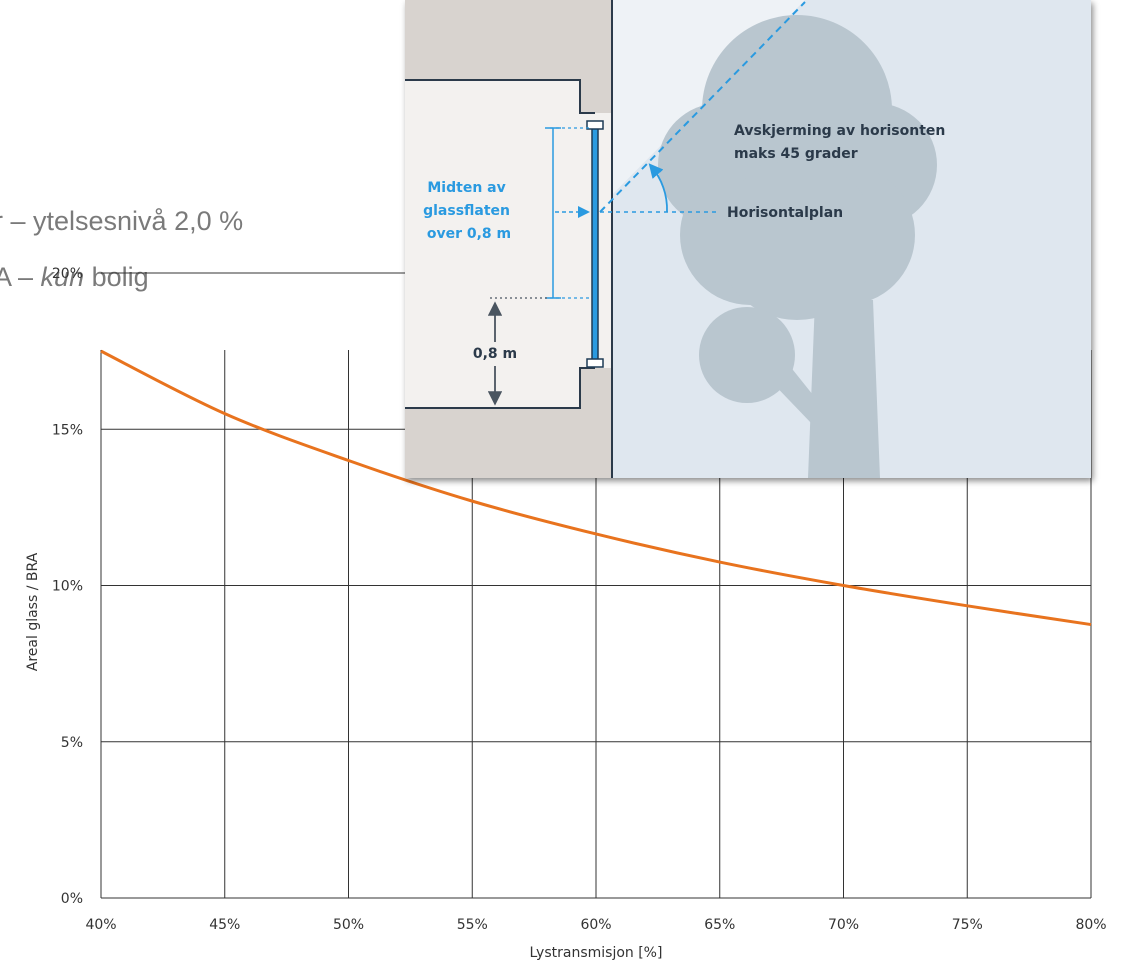 Image resolution: width=1133 pixels, height=973 pixels. What do you see at coordinates (595, 243) in the screenshot?
I see `window-glass` at bounding box center [595, 243].